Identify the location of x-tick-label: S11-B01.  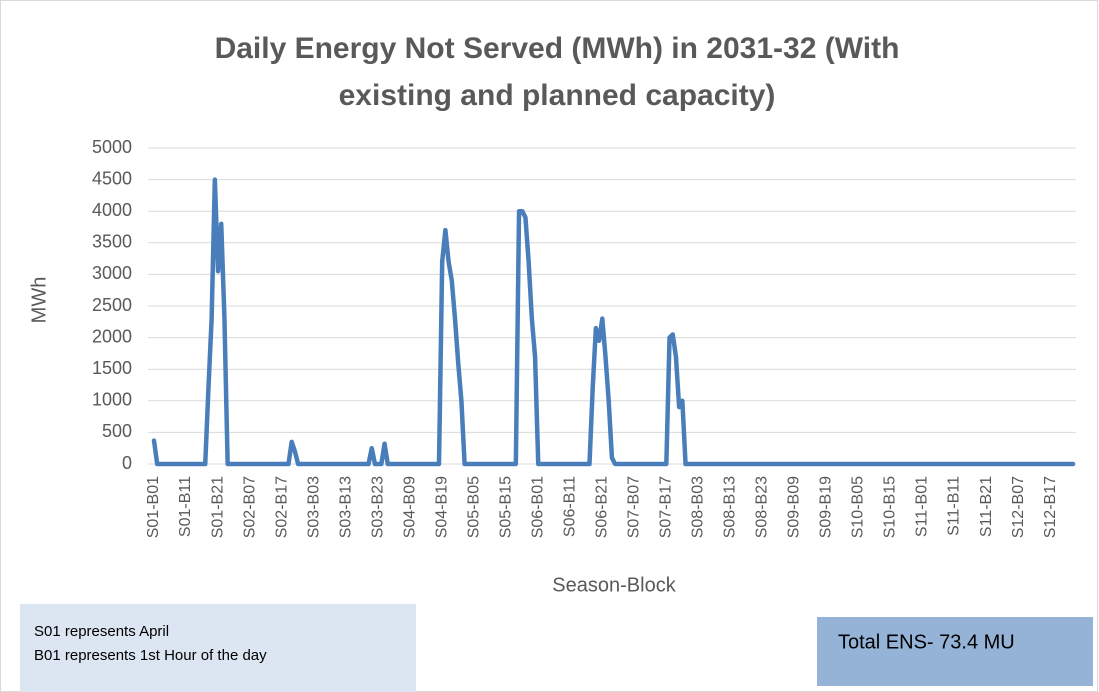
(922, 506).